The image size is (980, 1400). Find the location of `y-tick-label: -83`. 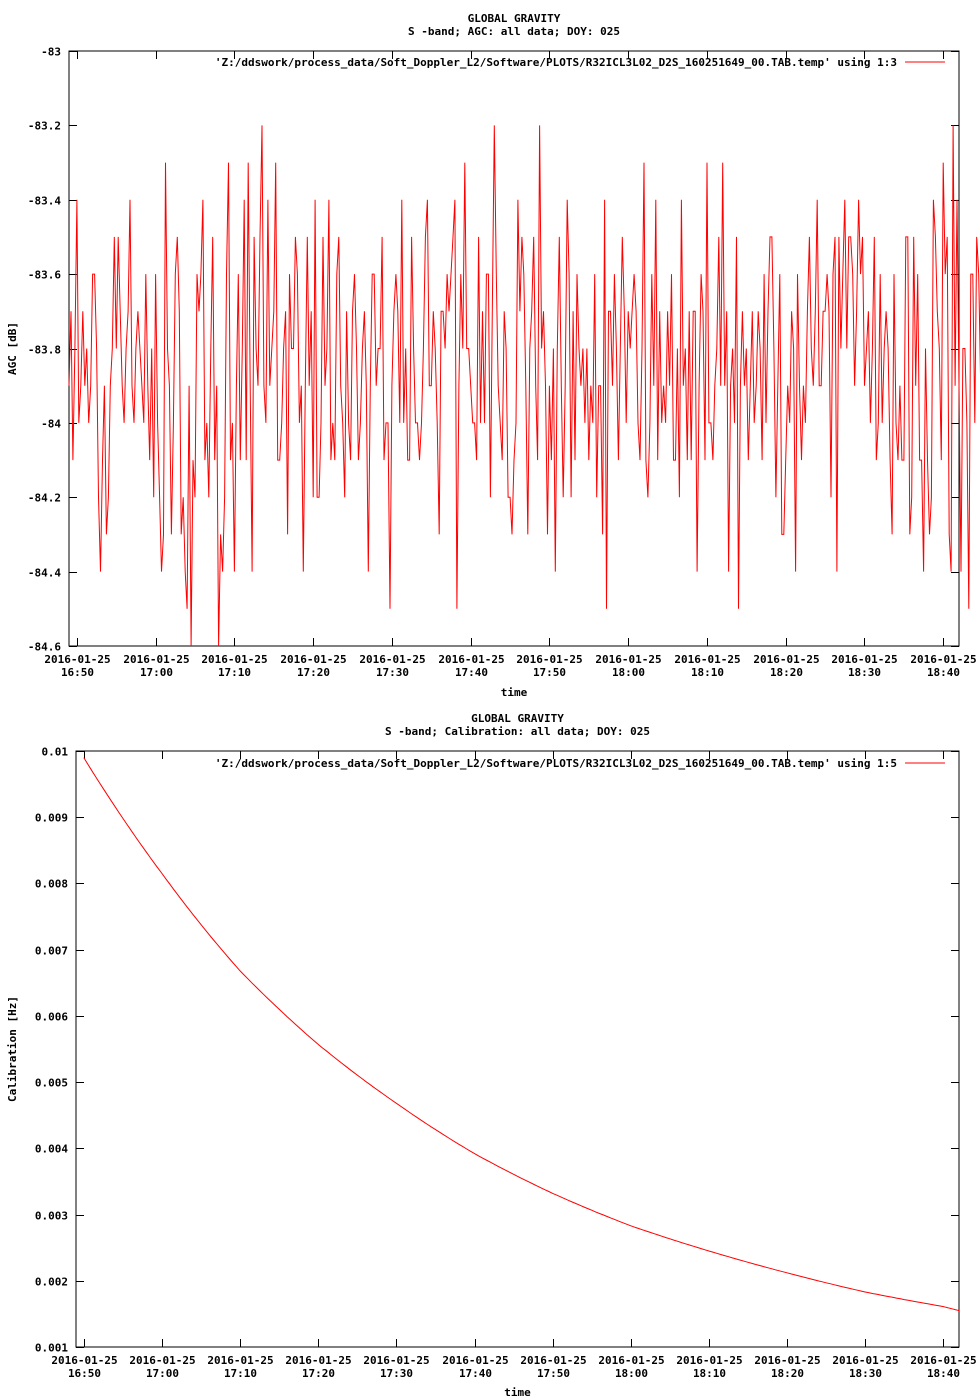

y-tick-label: -83 is located at coordinates (51, 52).